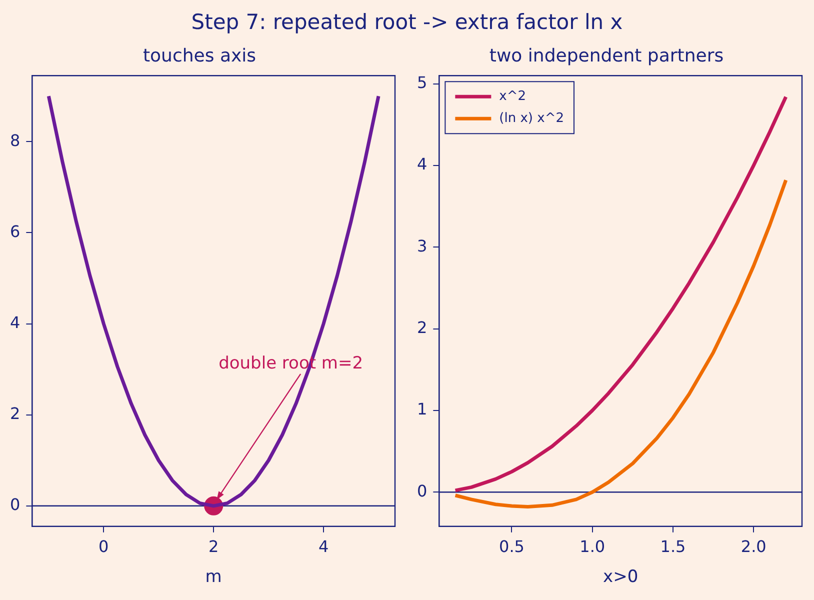 Image resolution: width=814 pixels, height=600 pixels. Describe the element at coordinates (531, 118) in the screenshot. I see `legend-label: (ln x) x^2` at that location.